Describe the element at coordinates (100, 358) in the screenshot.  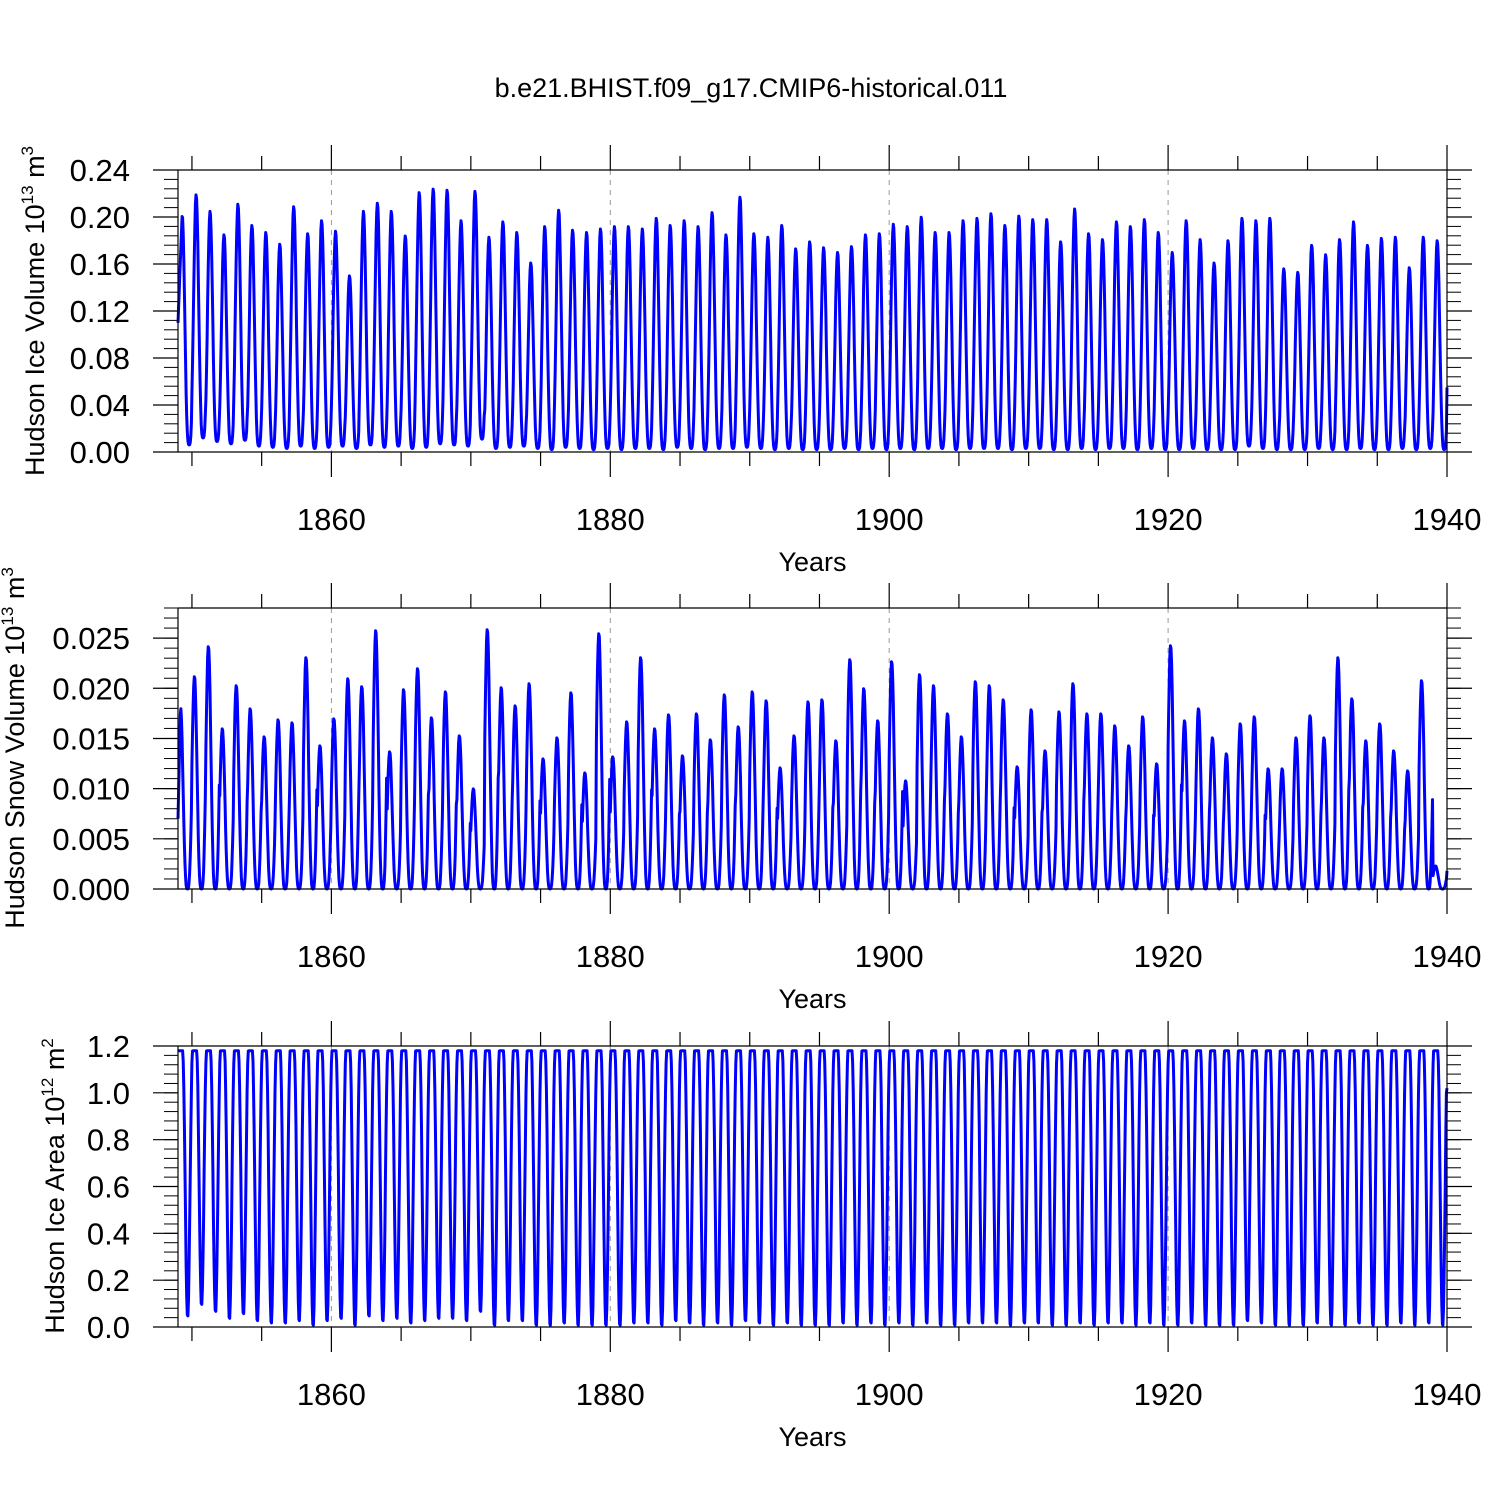
I see `y-tick-label: 0.08` at that location.